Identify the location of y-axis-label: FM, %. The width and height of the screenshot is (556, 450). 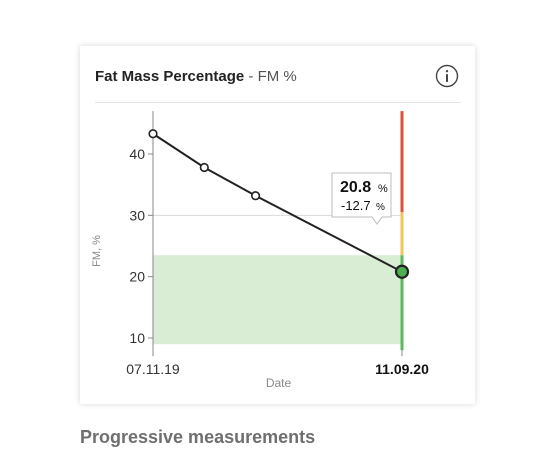
(97, 251).